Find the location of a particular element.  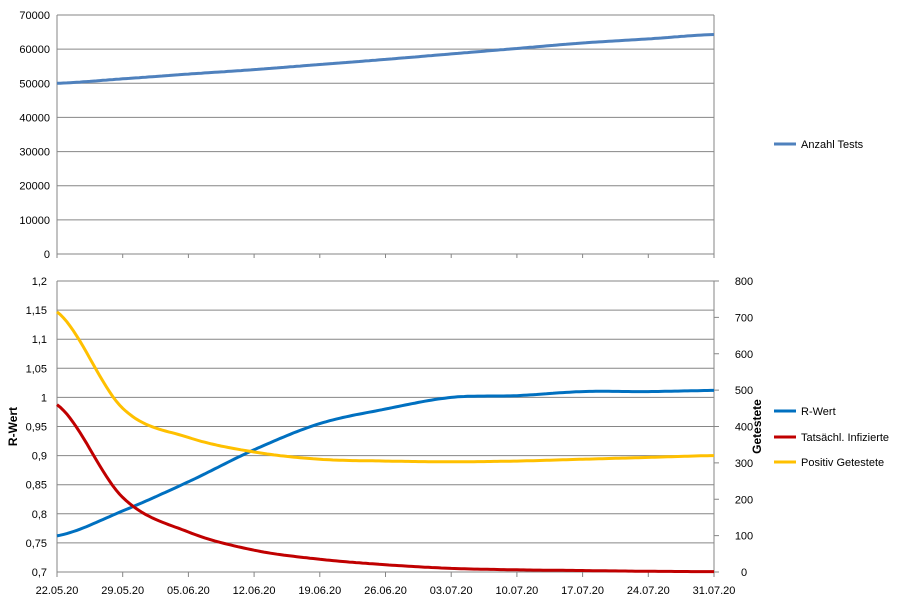

right-y-tick-label: 600 is located at coordinates (744, 355).